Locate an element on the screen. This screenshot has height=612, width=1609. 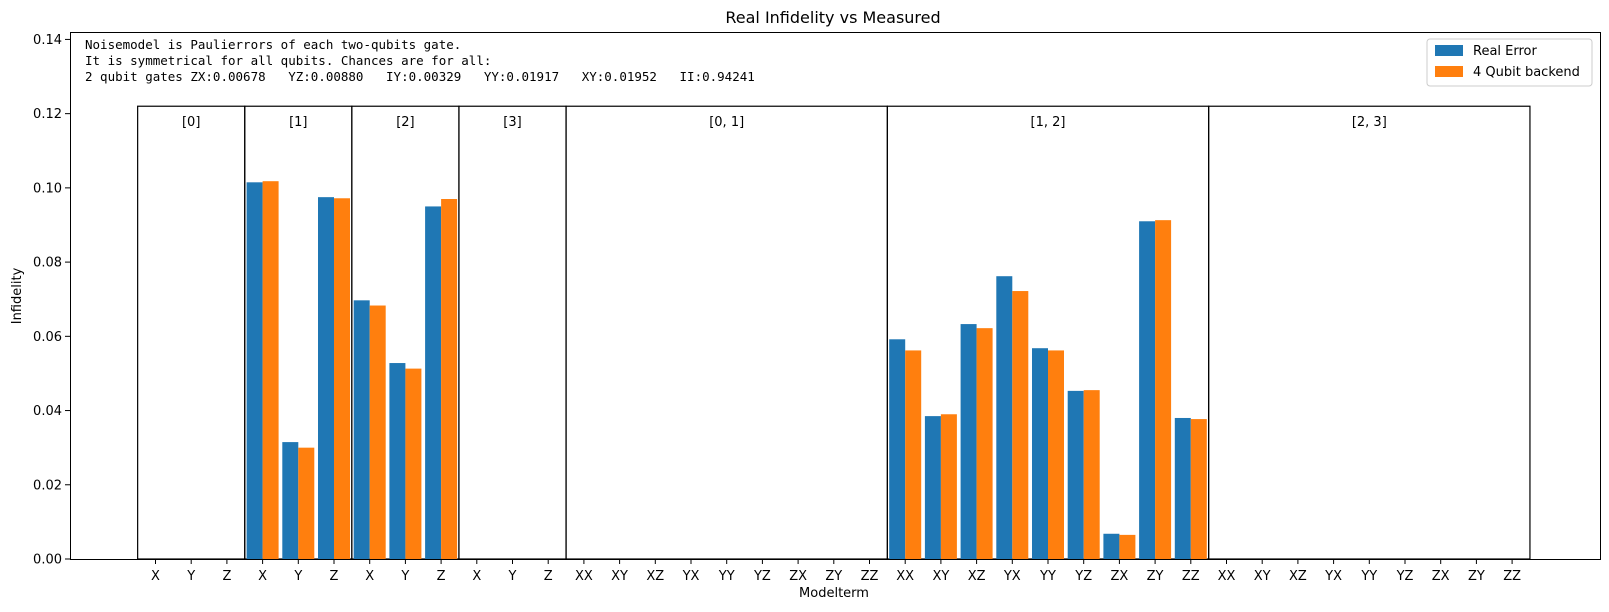
y-tick-label: 0.12 is located at coordinates (47, 114).